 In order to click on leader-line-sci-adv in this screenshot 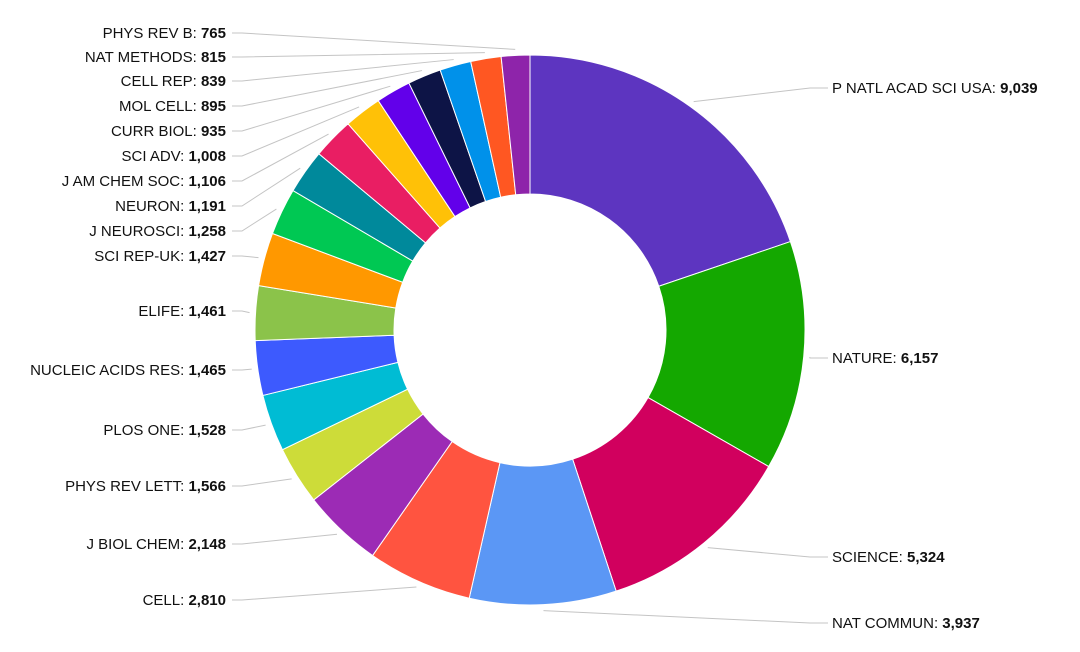, I will do `click(296, 131)`.